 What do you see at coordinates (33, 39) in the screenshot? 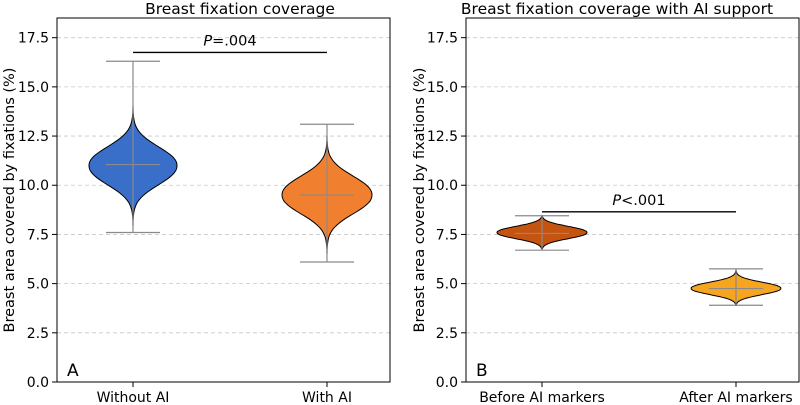
I see `panel-a-y-tick-label: 17.5` at bounding box center [33, 39].